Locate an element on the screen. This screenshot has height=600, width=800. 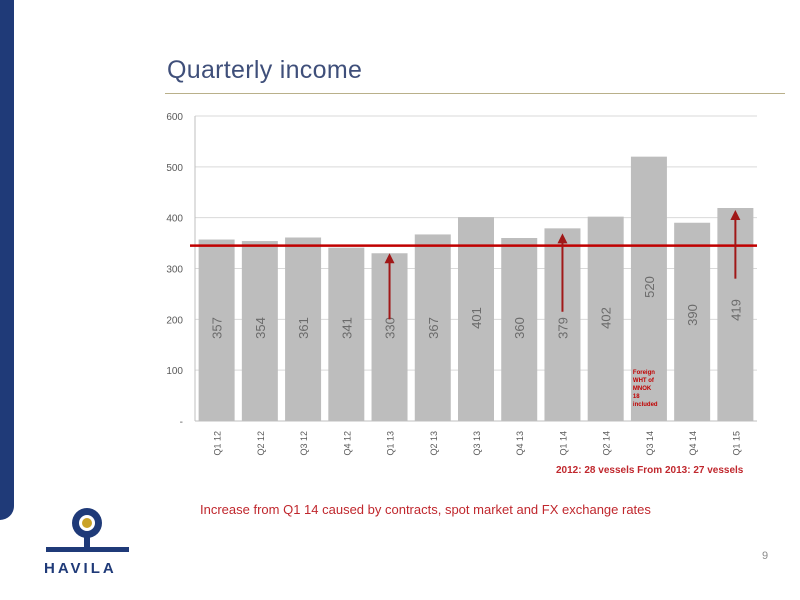
y-tick-label: 300 is located at coordinates (174, 270).